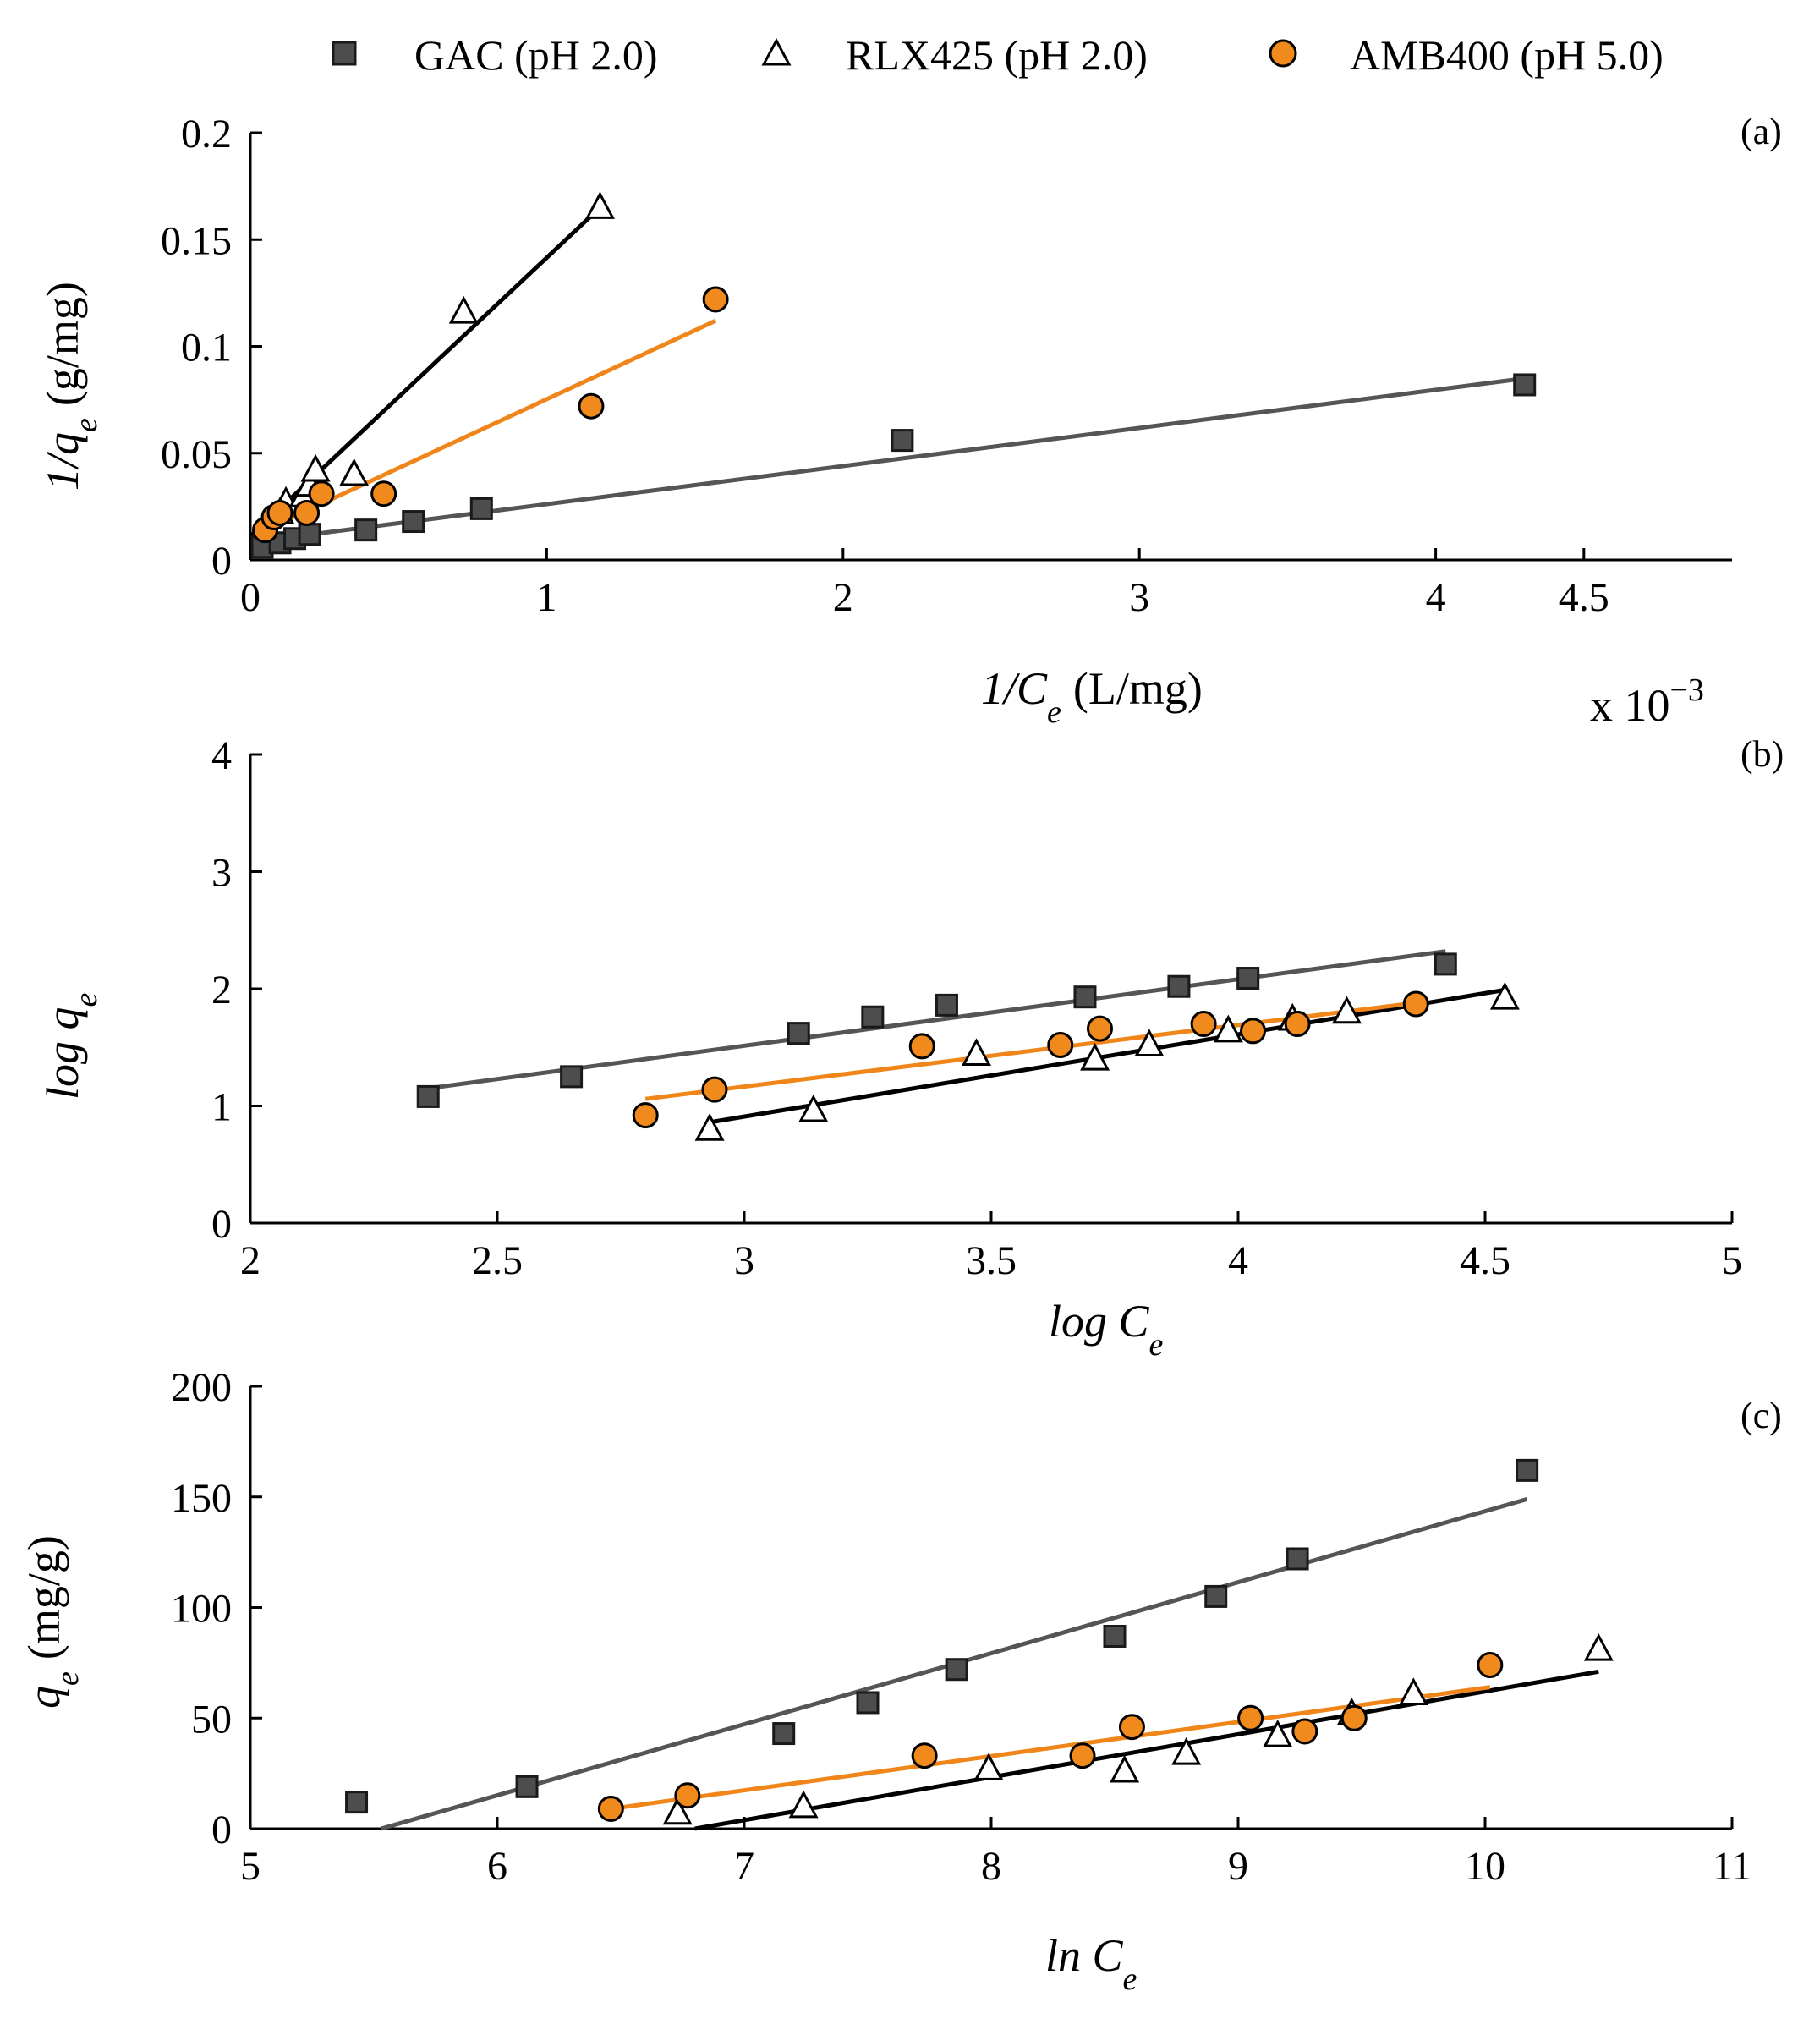 The image size is (1820, 2019). I want to click on panel-b-xtick-label: 4.5, so click(1485, 1260).